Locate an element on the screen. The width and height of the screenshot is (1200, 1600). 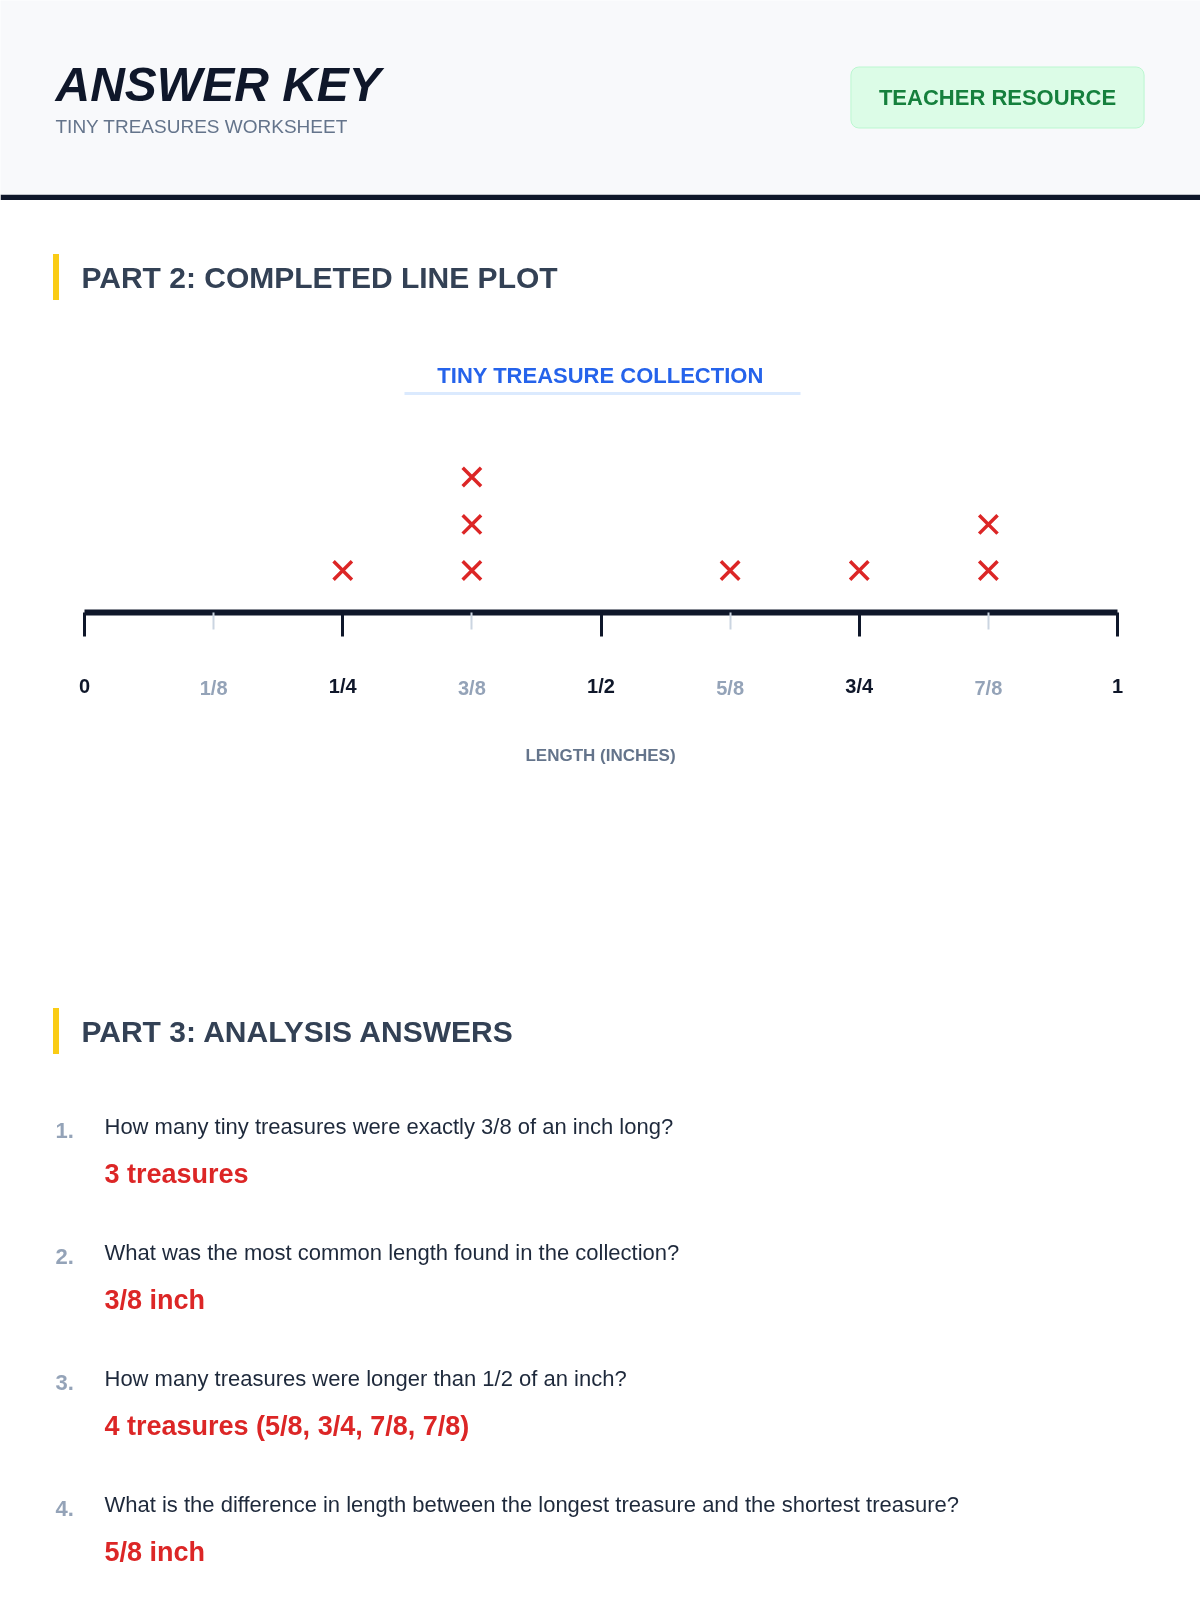
x-tick-label: 0 is located at coordinates (84, 685).